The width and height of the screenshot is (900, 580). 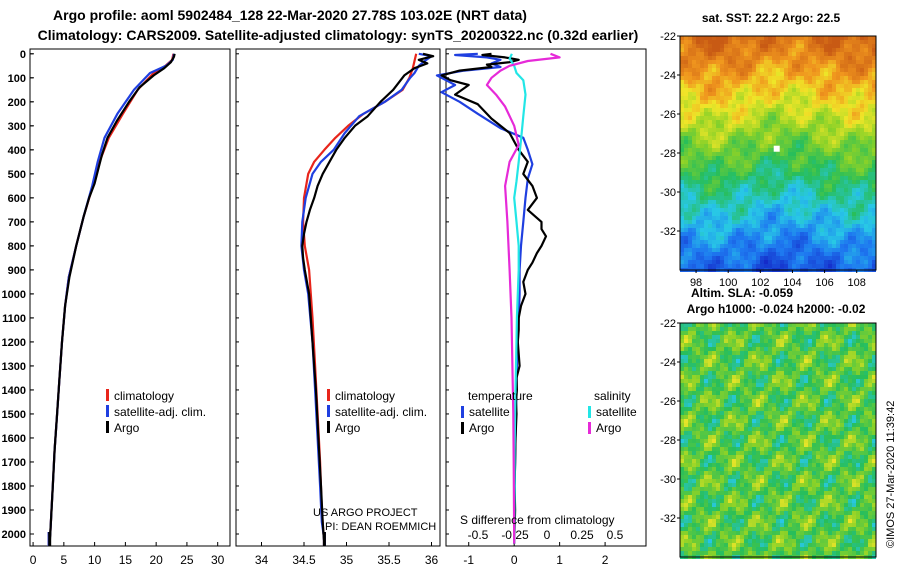 What do you see at coordinates (107, 411) in the screenshot?
I see `legend-swatch-satellite` at bounding box center [107, 411].